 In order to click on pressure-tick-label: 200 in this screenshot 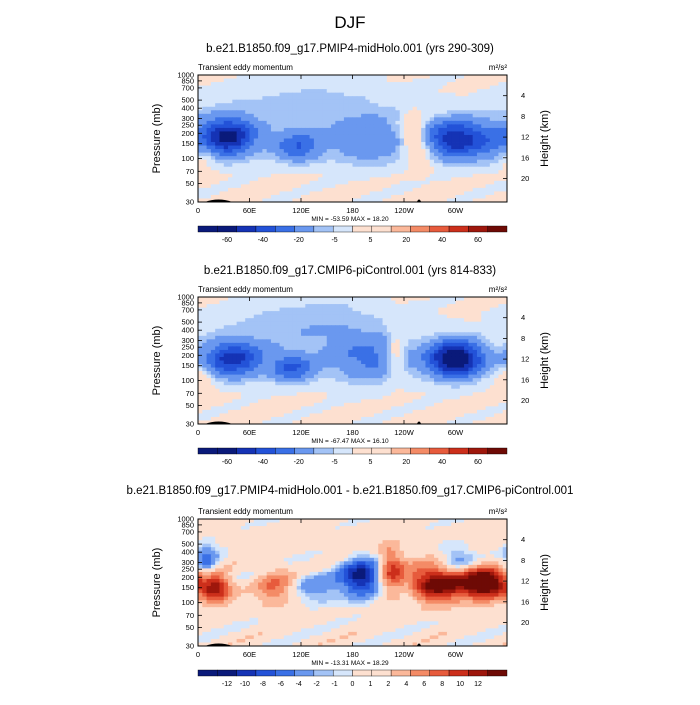, I will do `click(187, 133)`.